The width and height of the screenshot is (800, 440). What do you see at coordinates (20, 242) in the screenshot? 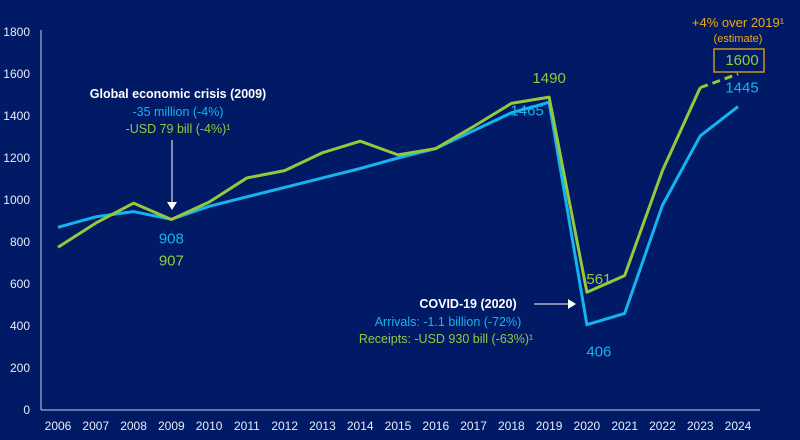
I see `y-tick-label: 800` at bounding box center [20, 242].